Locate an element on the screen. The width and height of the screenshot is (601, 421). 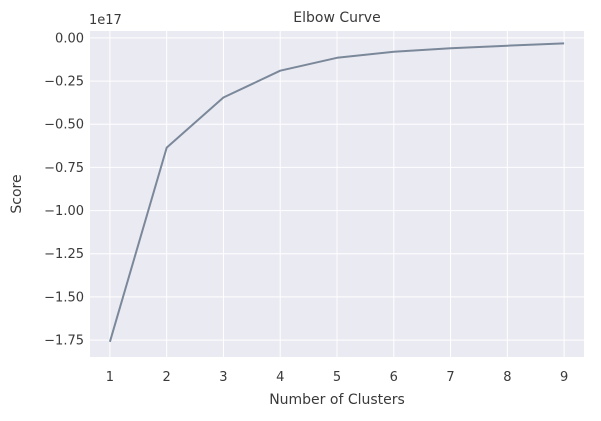
y-tick-label: −0.75 is located at coordinates (64, 168).